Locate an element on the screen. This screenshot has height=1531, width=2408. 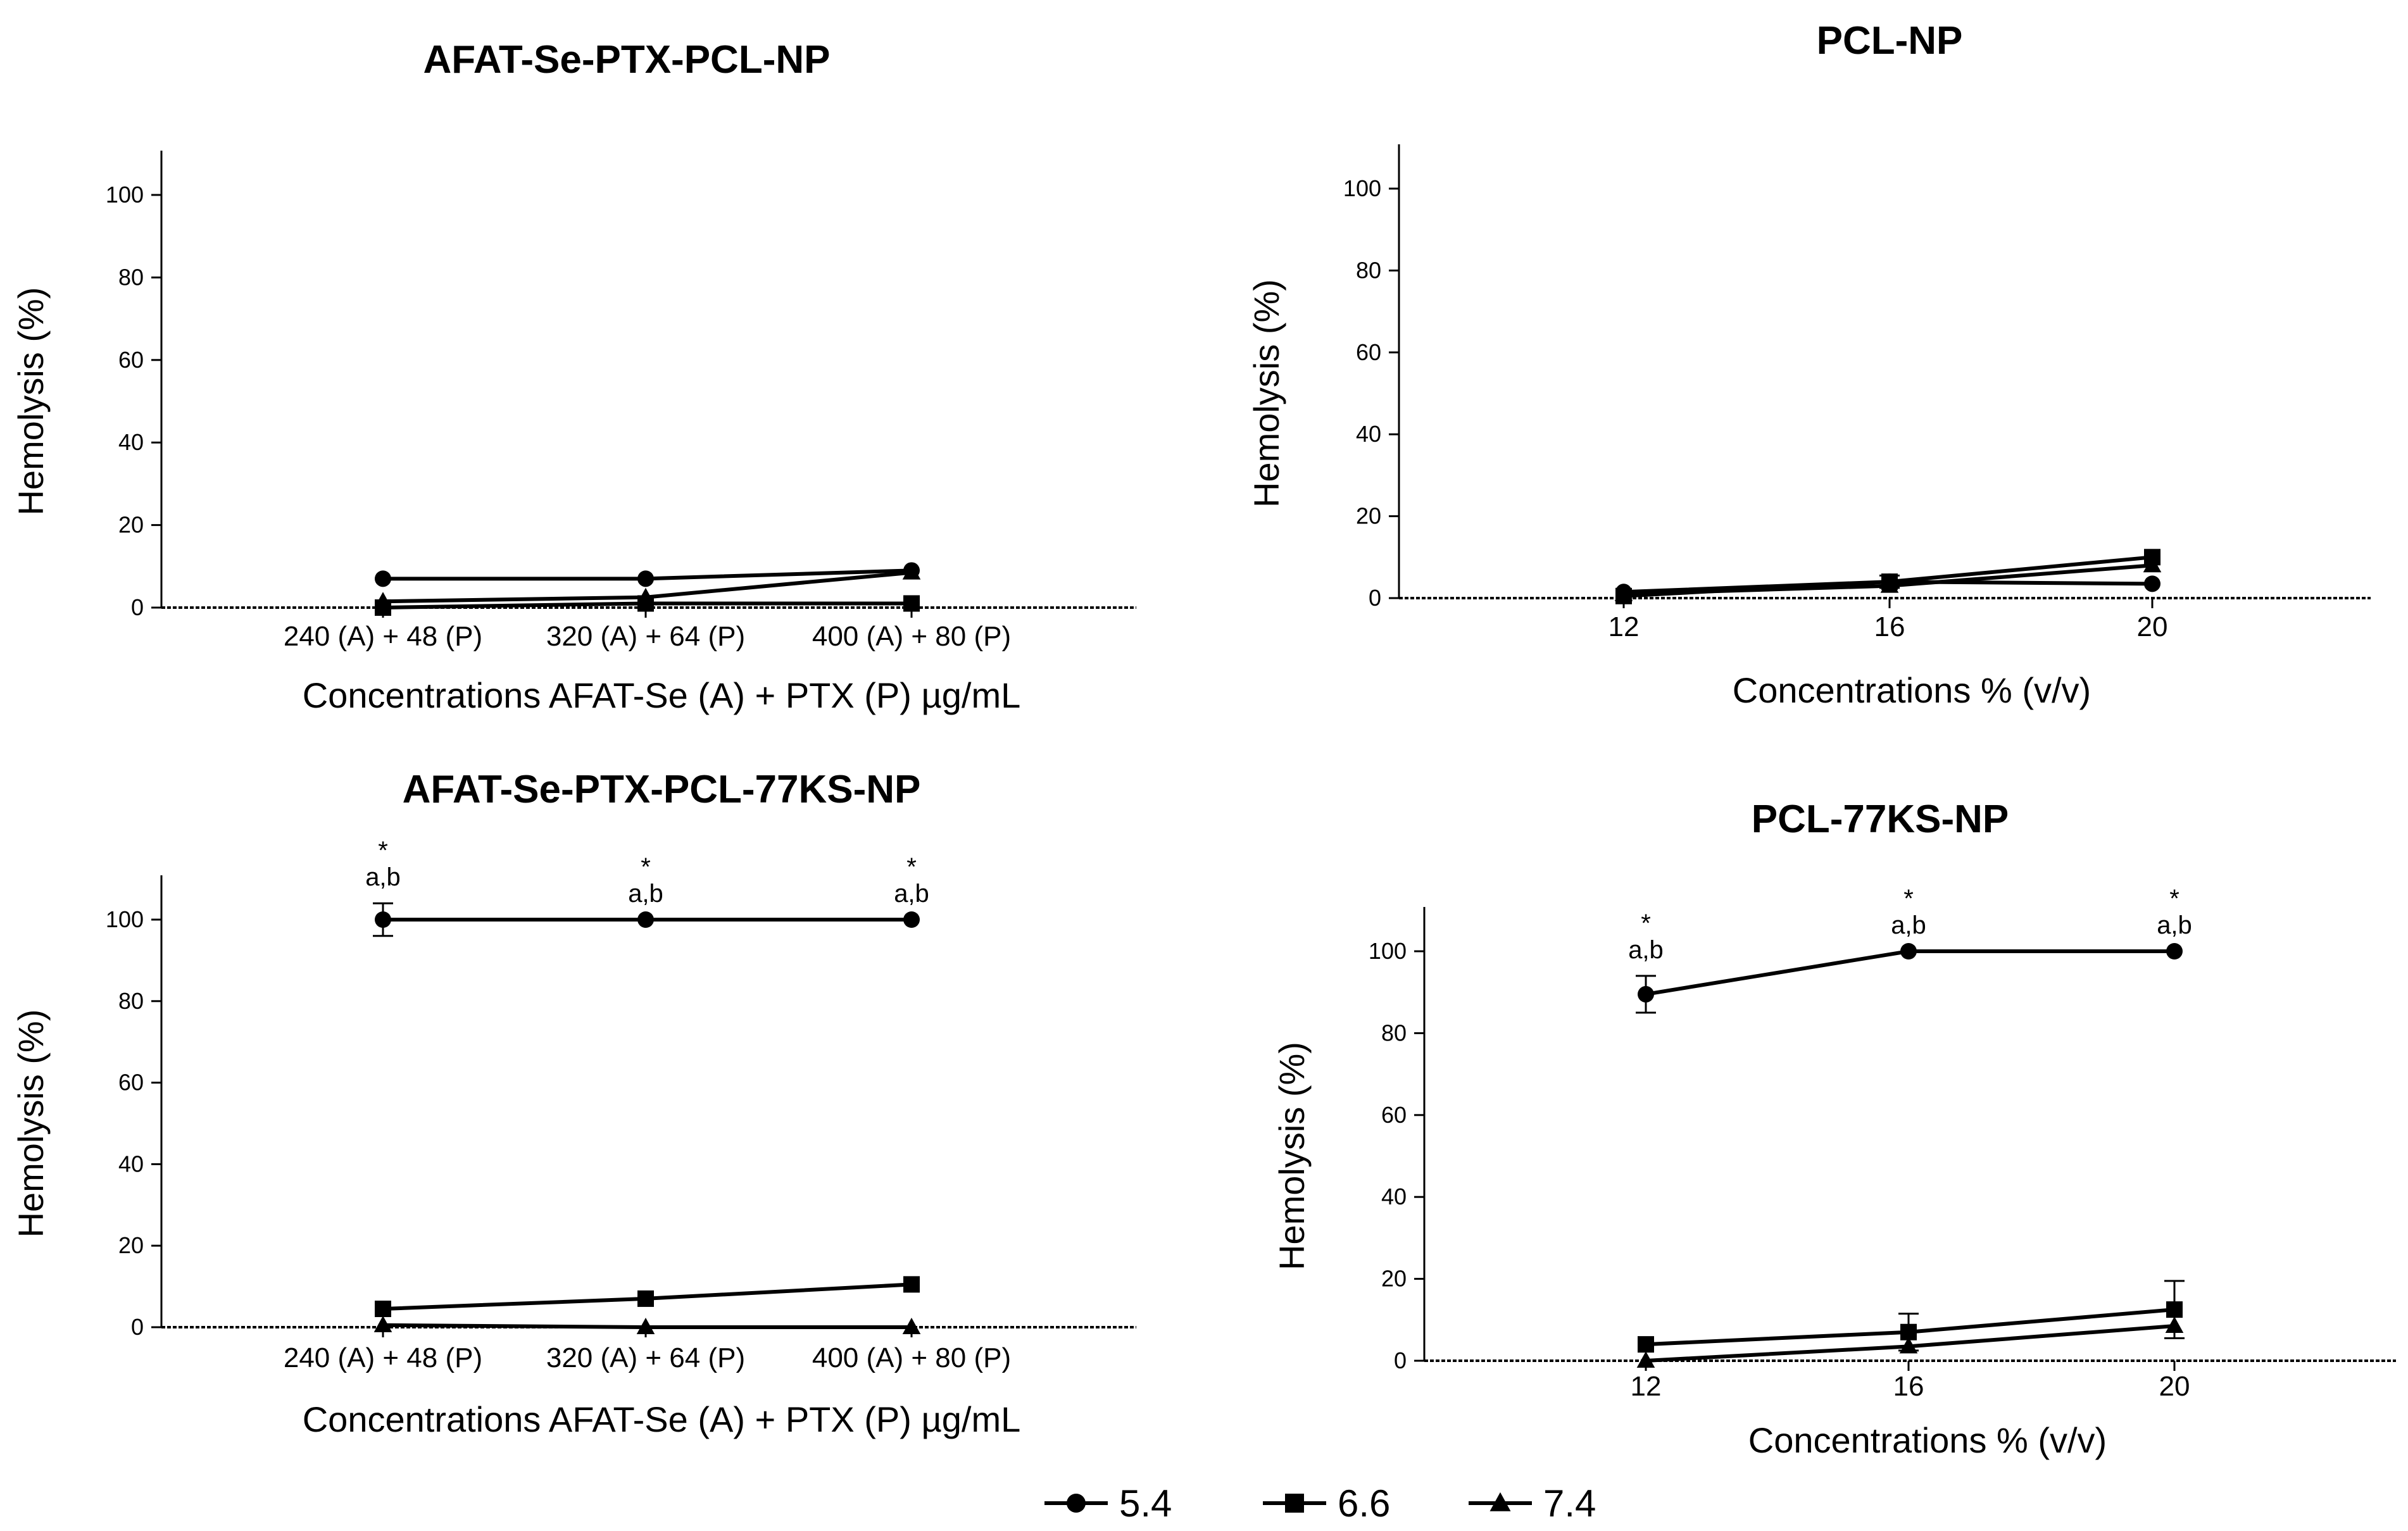
legend: 5.4 6.6 7.4 is located at coordinates (1320, 1503).